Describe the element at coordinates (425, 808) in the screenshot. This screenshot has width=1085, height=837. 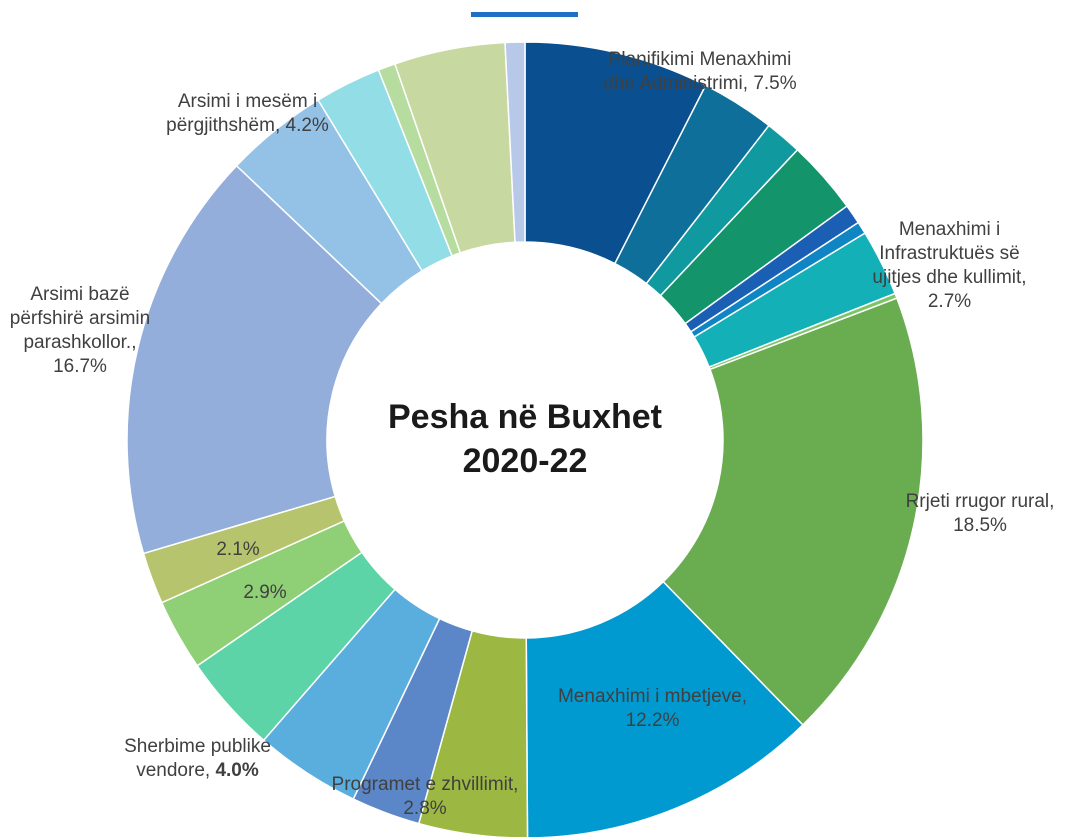
I see `label-value: 2.8%` at that location.